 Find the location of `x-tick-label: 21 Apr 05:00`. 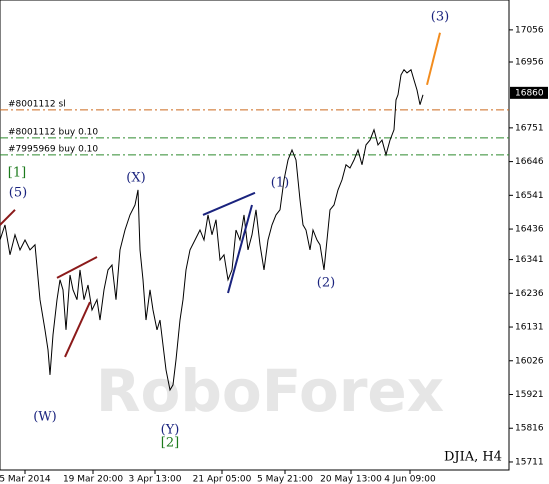

x-tick-label: 21 Apr 05:00 is located at coordinates (222, 479).